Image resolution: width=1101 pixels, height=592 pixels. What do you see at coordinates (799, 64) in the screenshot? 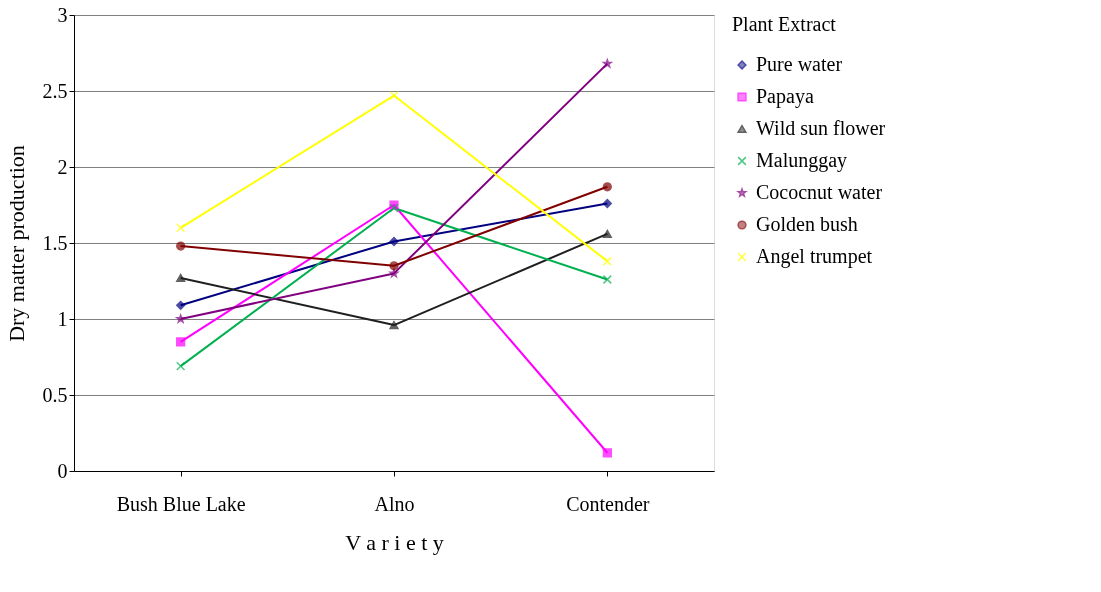
I see `legend-label: Pure water` at bounding box center [799, 64].